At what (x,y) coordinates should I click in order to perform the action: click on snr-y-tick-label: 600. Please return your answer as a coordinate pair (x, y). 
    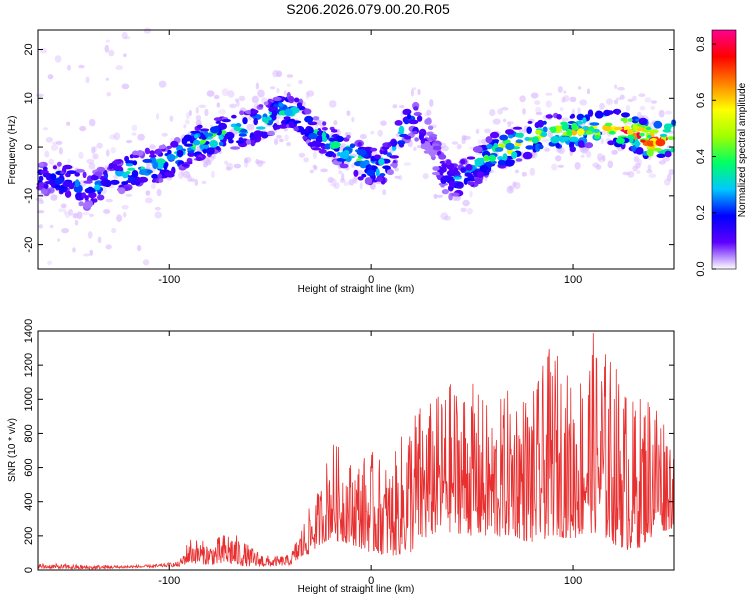
    Looking at the image, I should click on (29, 467).